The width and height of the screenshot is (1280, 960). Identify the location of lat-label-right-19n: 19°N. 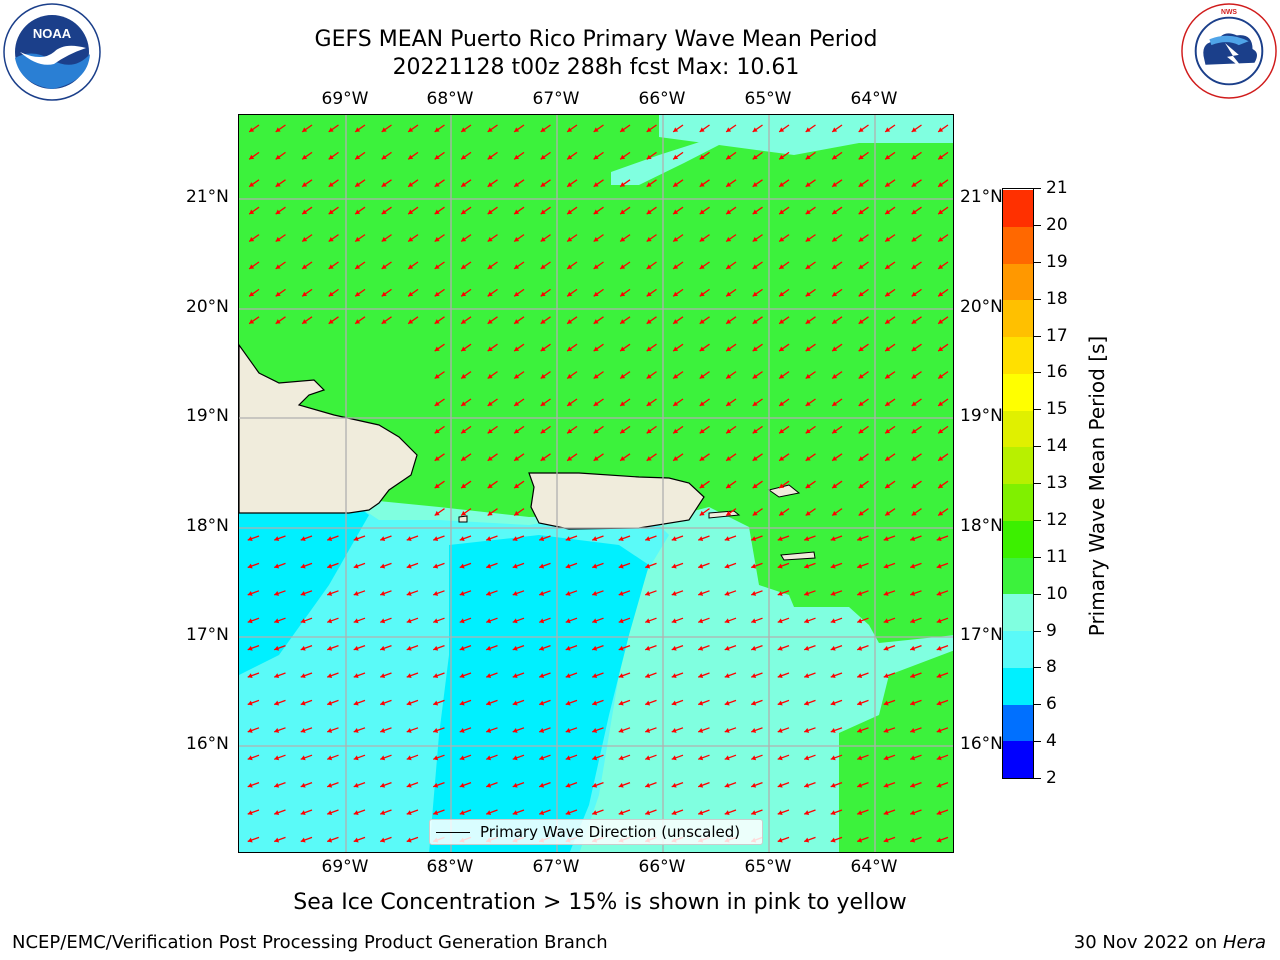
(981, 416).